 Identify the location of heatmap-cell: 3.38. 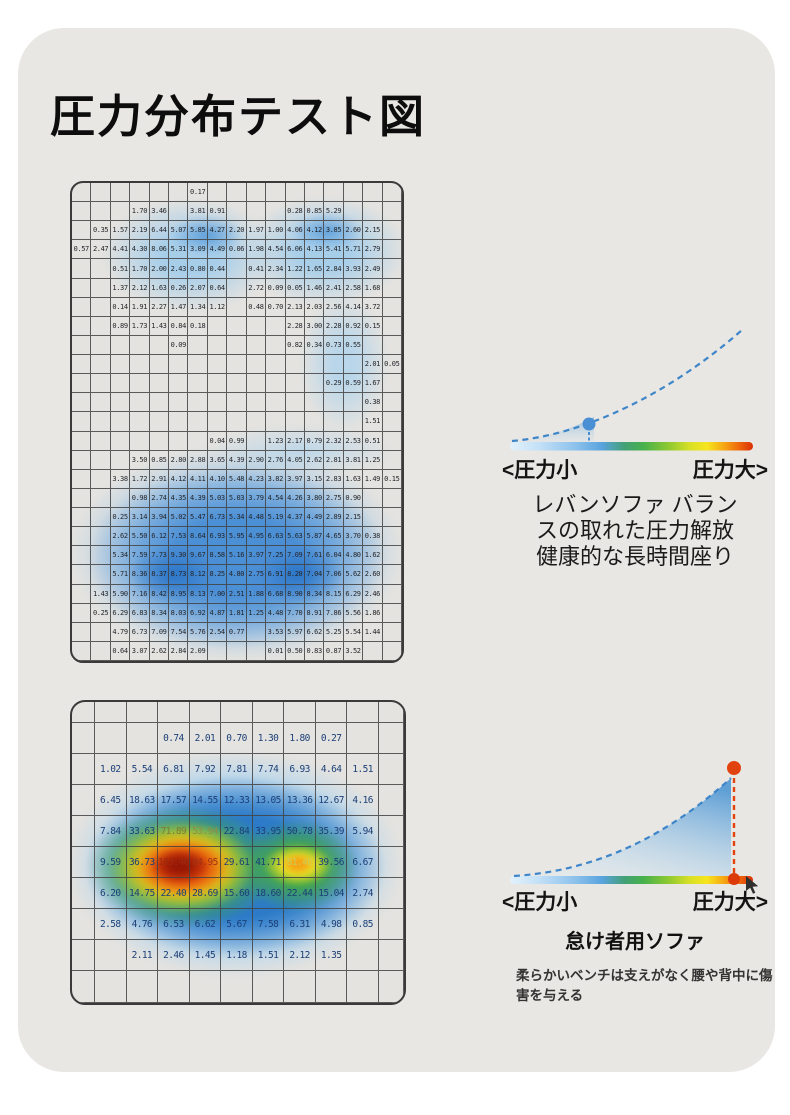
(120, 479).